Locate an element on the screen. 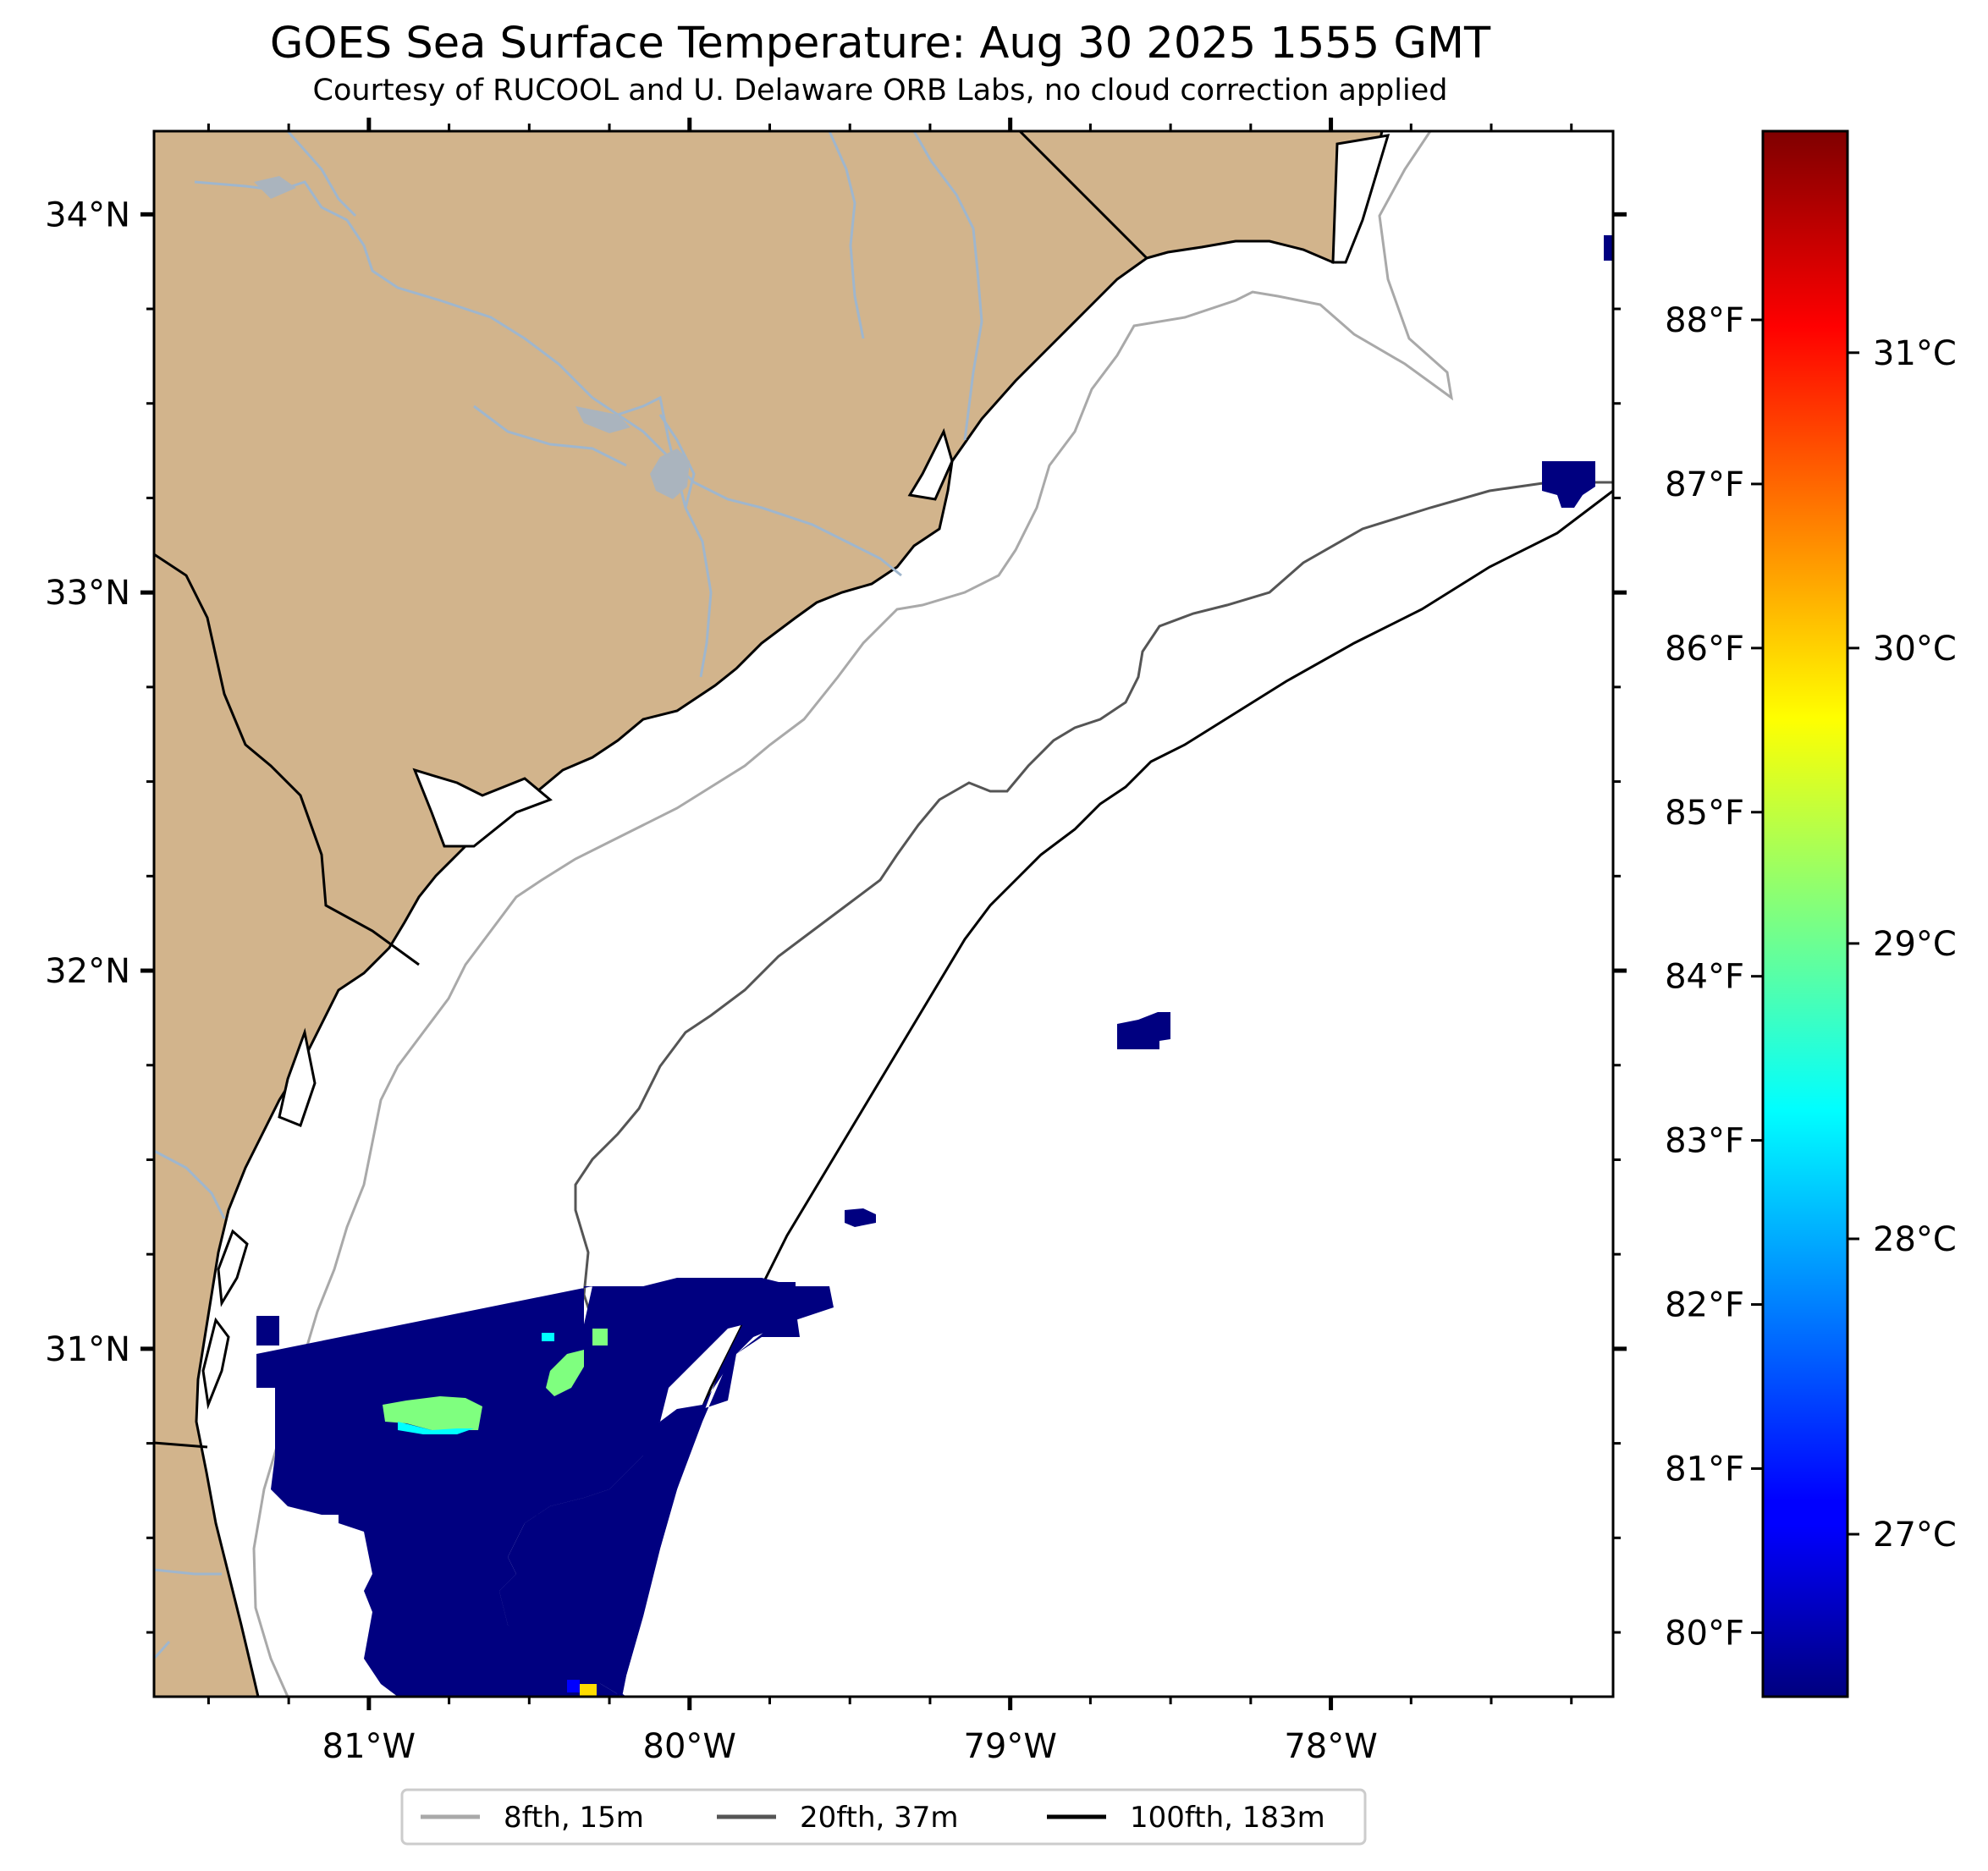 This screenshot has height=1871, width=1988. colorbar-fahrenheit-label: 82°F is located at coordinates (1704, 1306).